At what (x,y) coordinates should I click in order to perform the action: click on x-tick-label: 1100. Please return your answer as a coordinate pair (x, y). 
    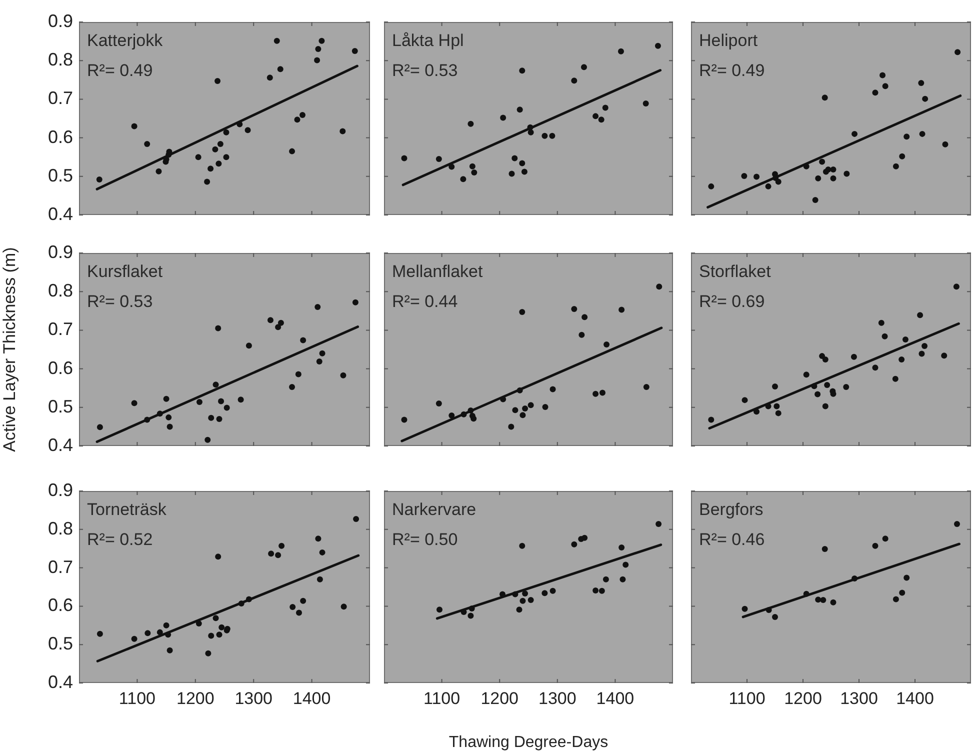
    Looking at the image, I should click on (137, 698).